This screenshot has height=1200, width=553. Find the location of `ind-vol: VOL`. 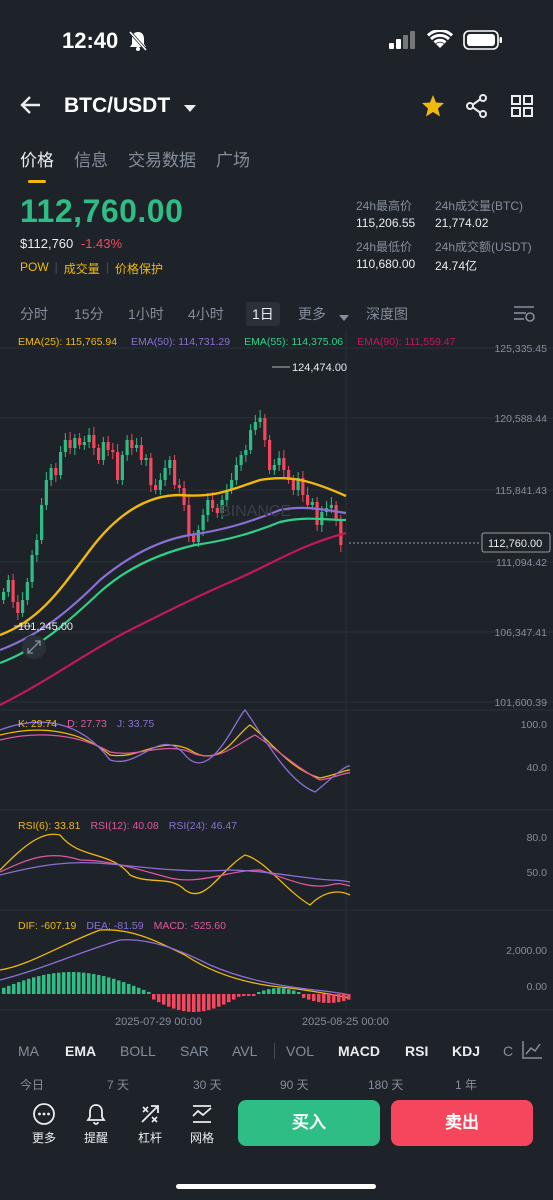

ind-vol: VOL is located at coordinates (300, 1051).